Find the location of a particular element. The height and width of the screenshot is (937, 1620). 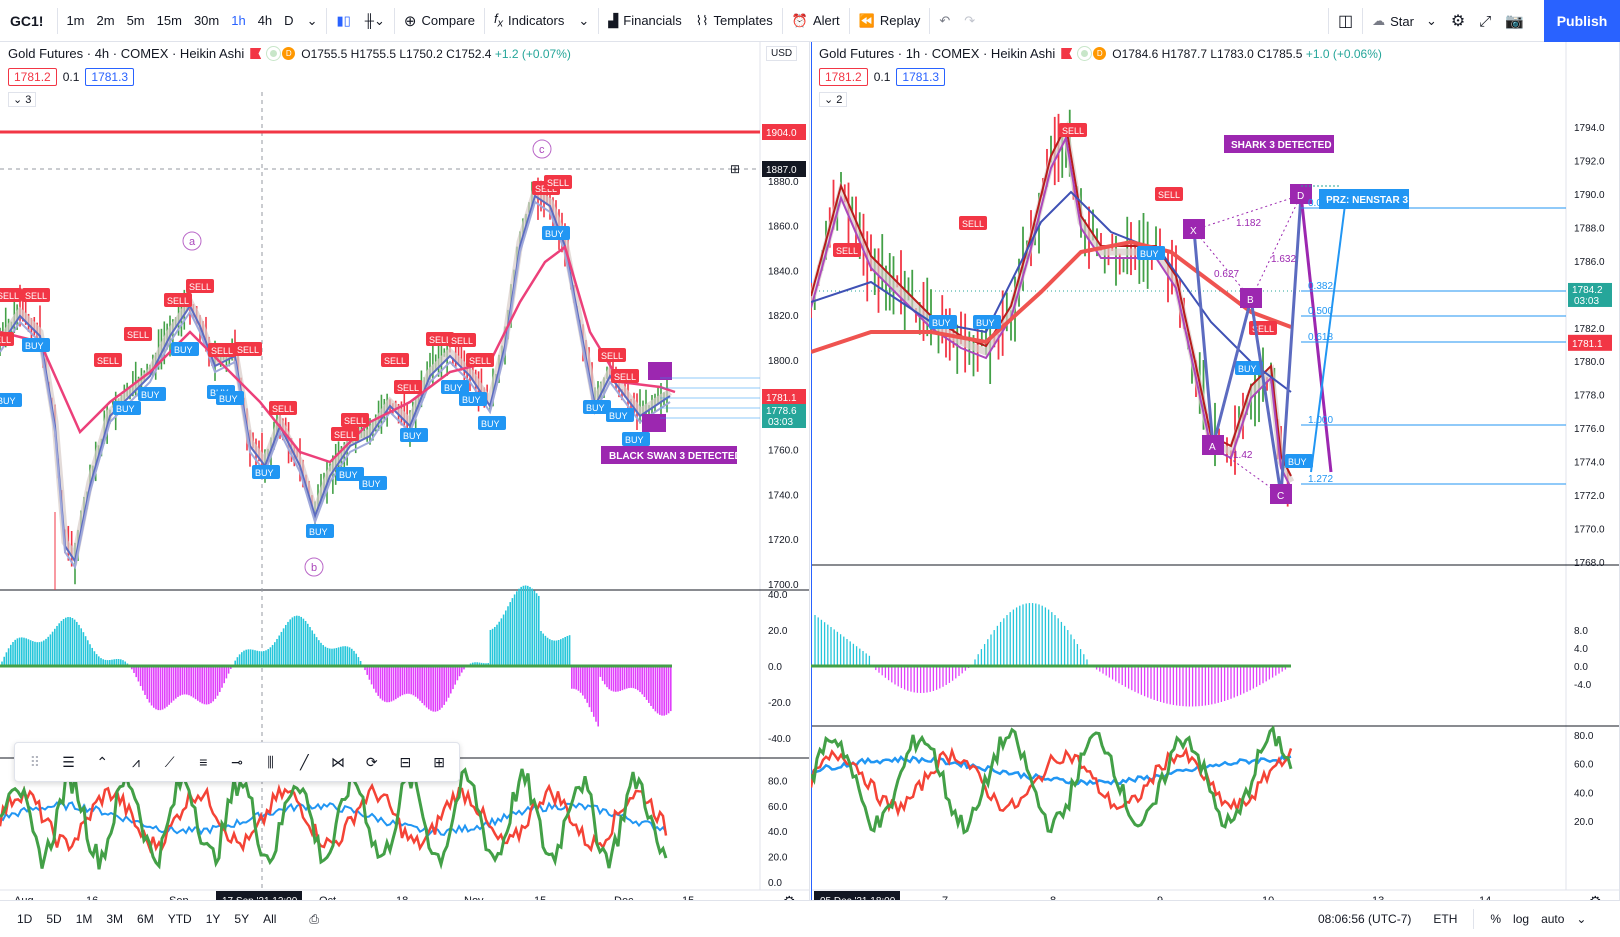

spread: 0.1 is located at coordinates (882, 77).